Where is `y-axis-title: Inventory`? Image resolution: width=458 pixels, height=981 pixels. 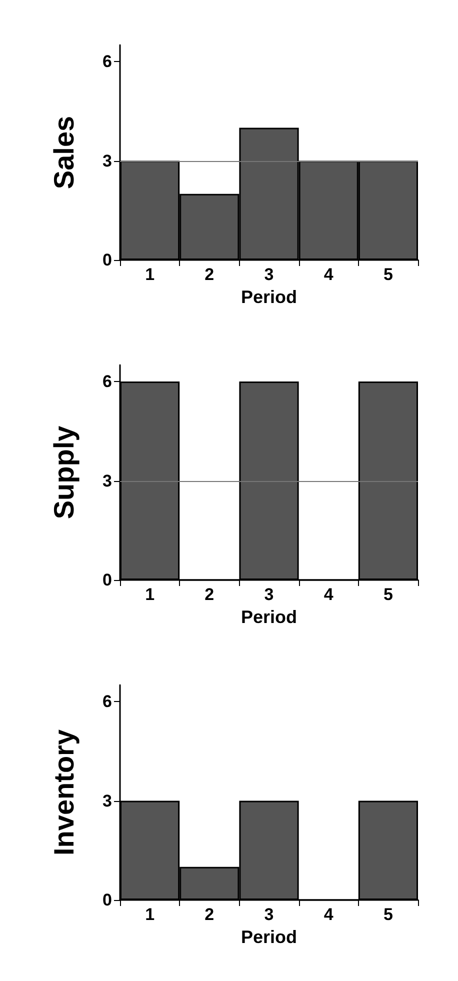 y-axis-title: Inventory is located at coordinates (64, 792).